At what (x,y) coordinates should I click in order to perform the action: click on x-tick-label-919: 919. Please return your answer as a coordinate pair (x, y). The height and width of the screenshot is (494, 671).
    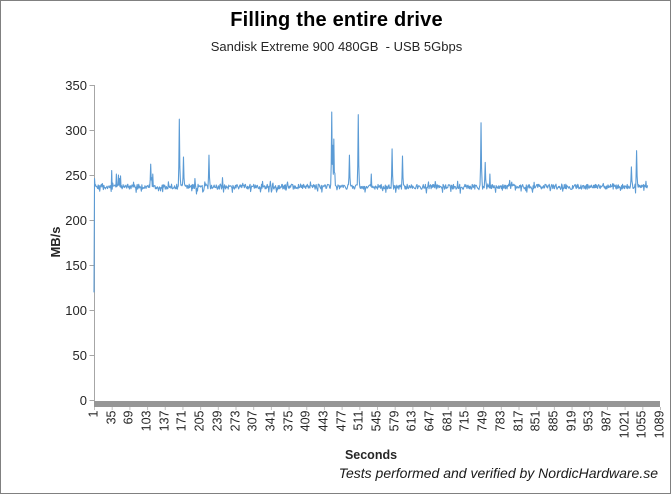
    Looking at the image, I should click on (571, 421).